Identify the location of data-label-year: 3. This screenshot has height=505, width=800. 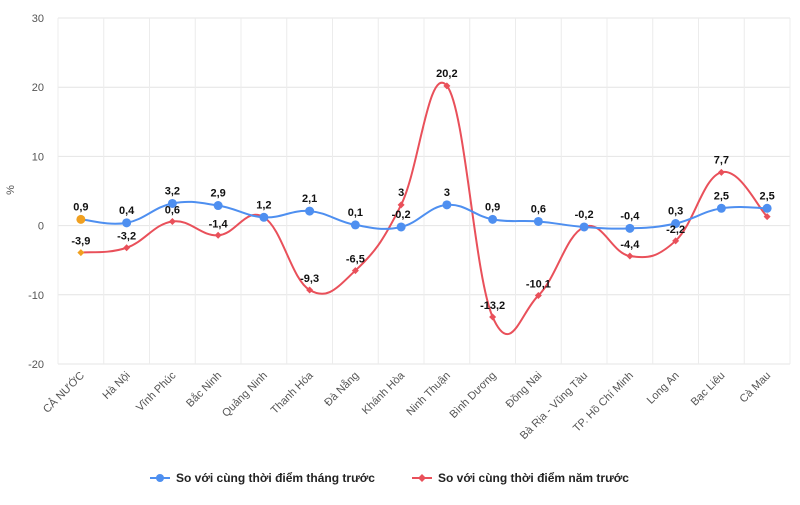
(401, 193).